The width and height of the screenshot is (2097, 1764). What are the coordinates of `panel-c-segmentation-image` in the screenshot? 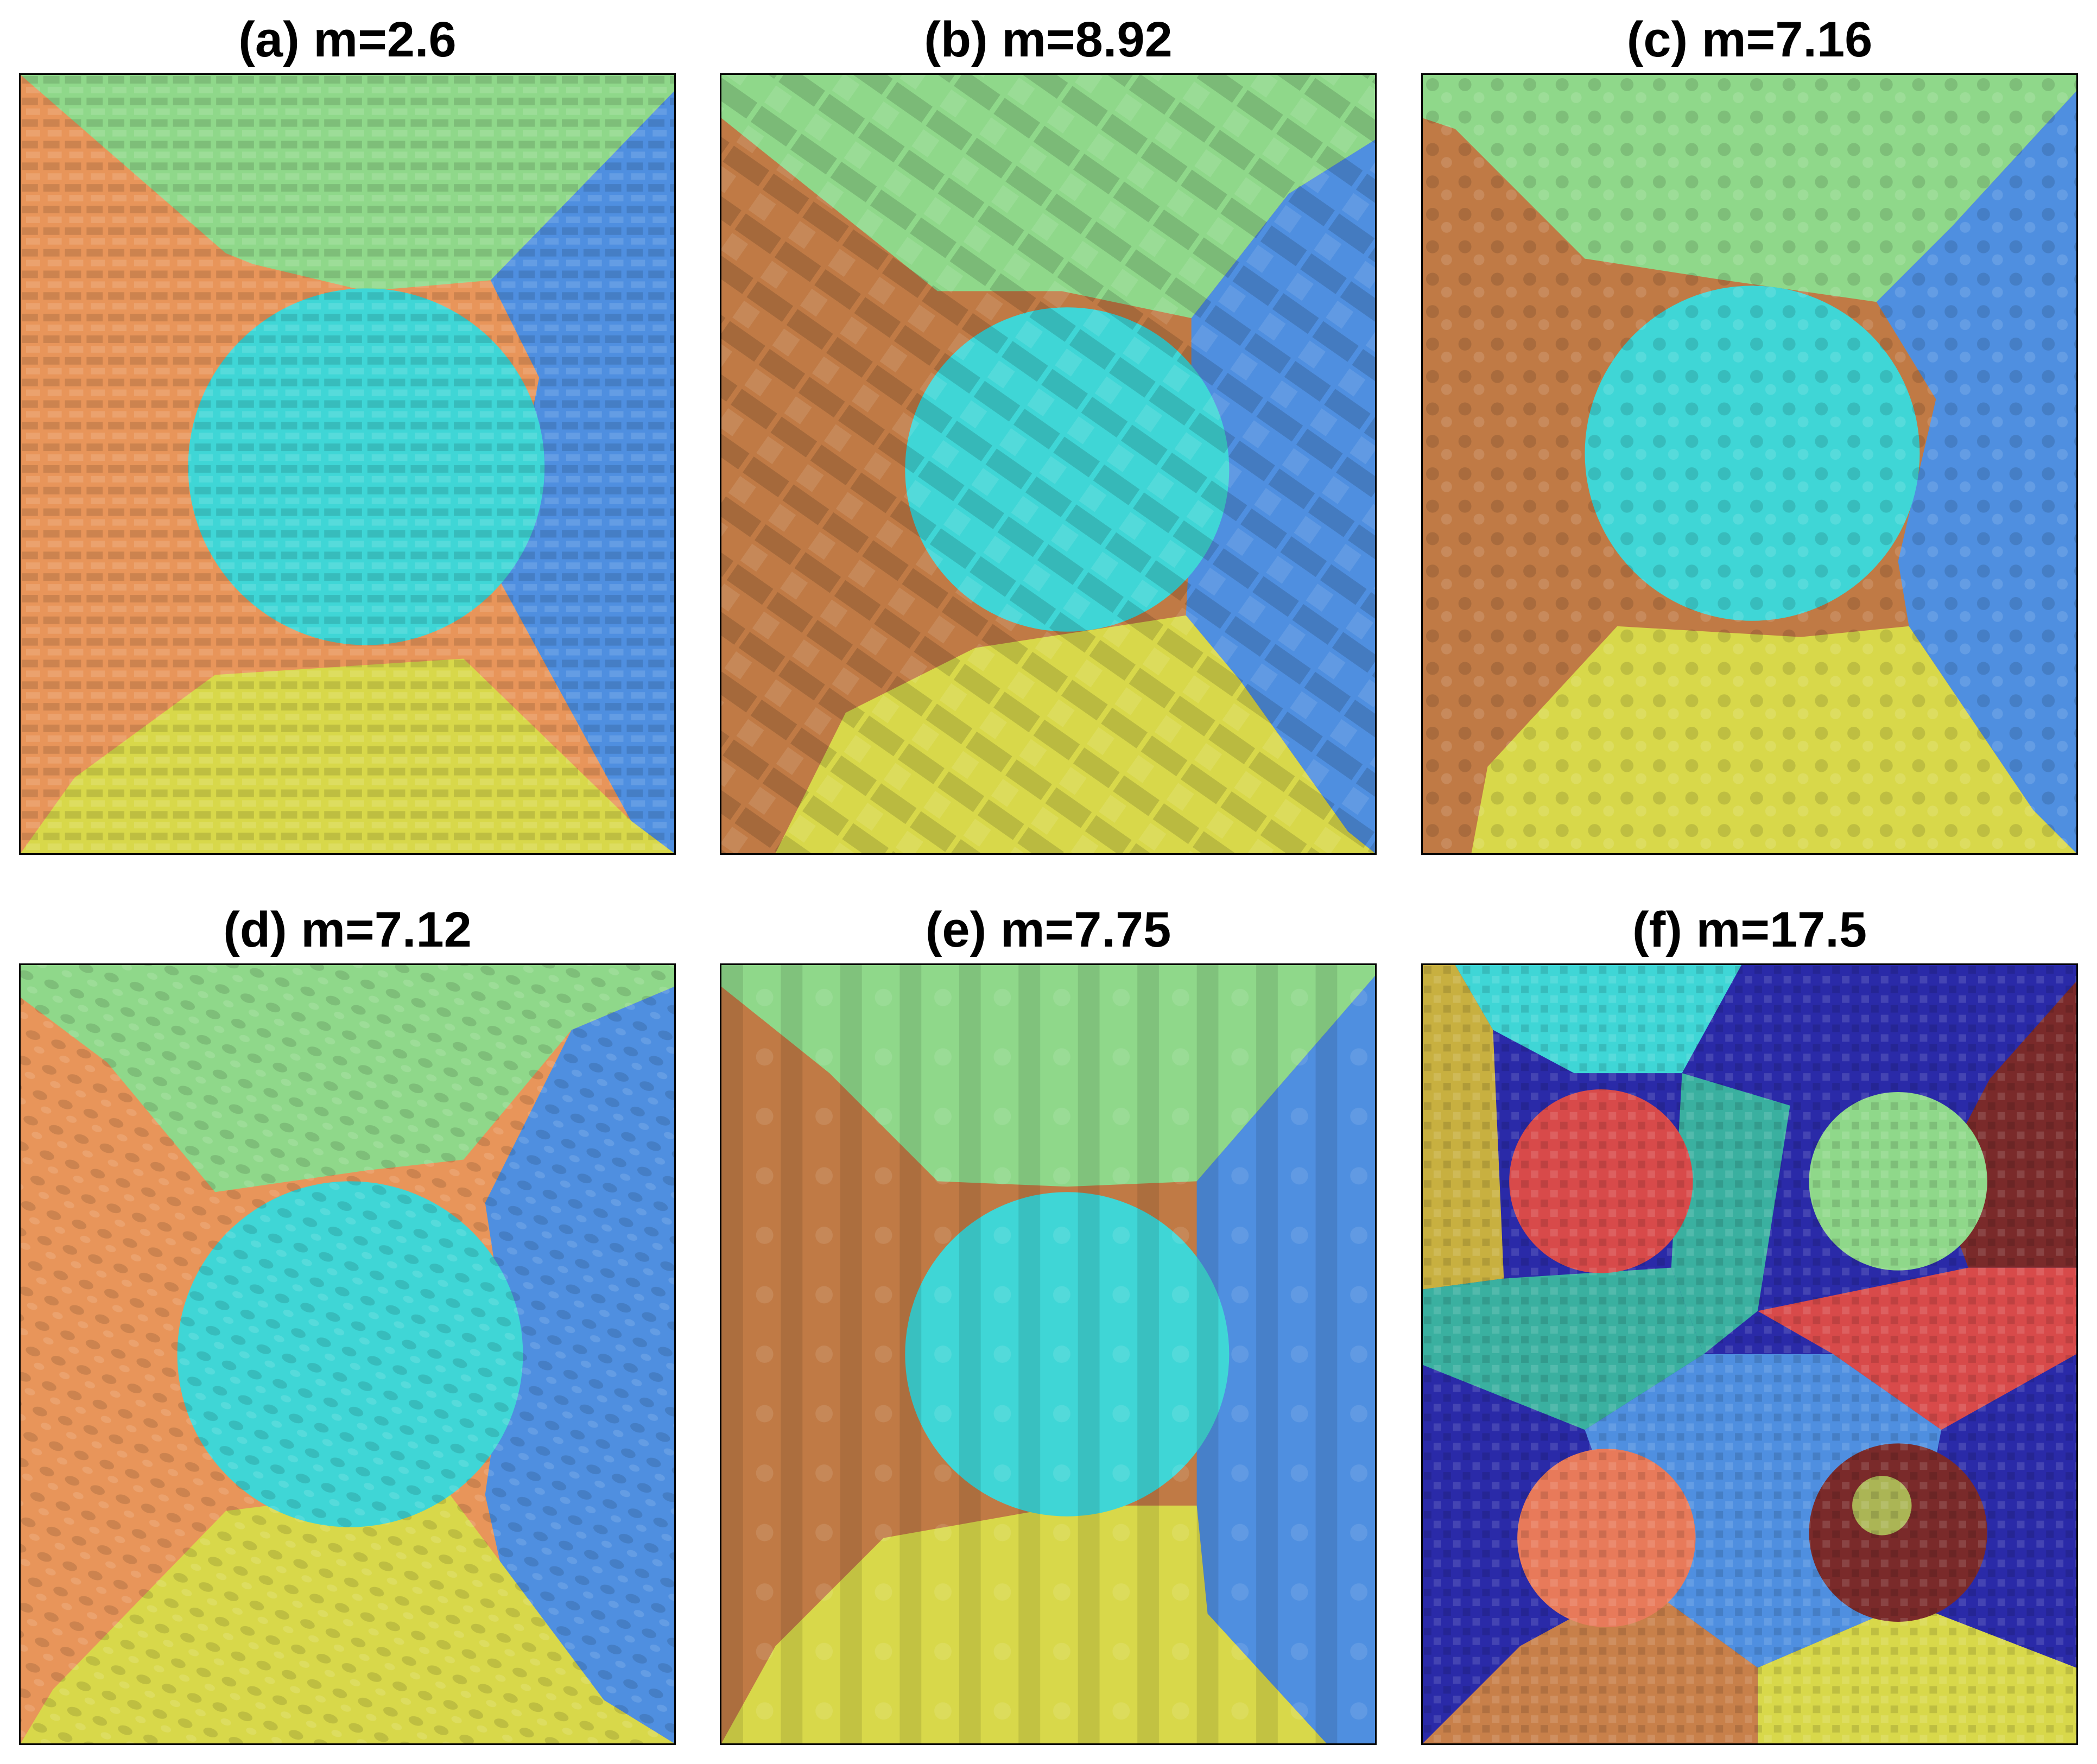 It's located at (1749, 464).